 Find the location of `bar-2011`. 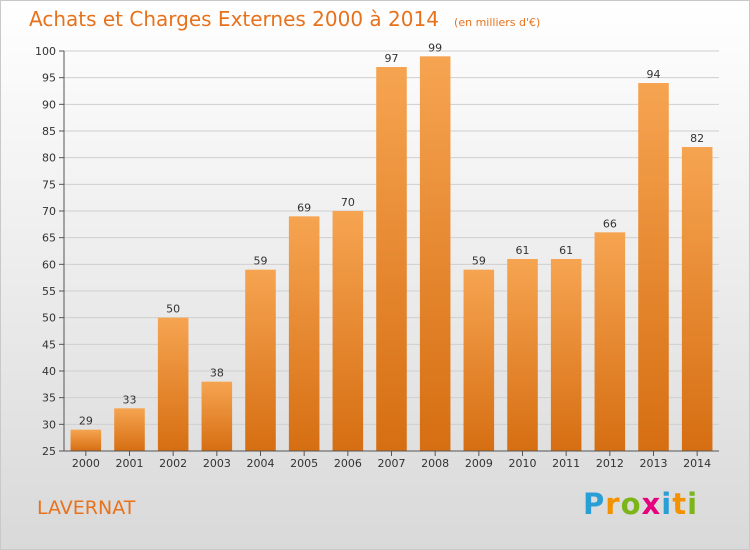

bar-2011 is located at coordinates (566, 355).